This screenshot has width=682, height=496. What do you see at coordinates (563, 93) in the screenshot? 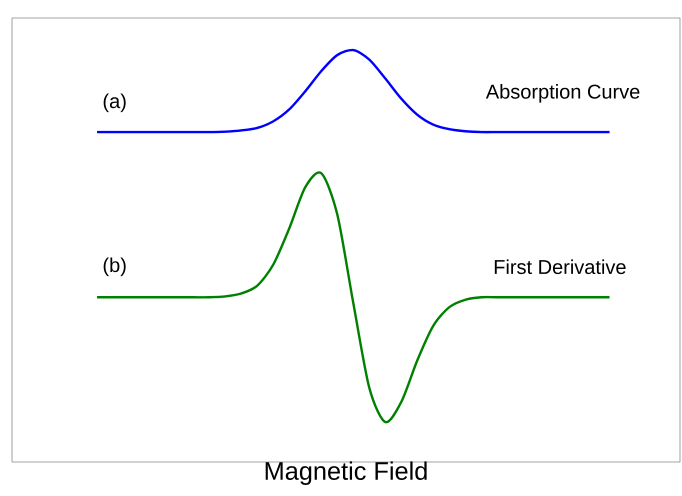
I see `series-label: Absorption Curve` at bounding box center [563, 93].